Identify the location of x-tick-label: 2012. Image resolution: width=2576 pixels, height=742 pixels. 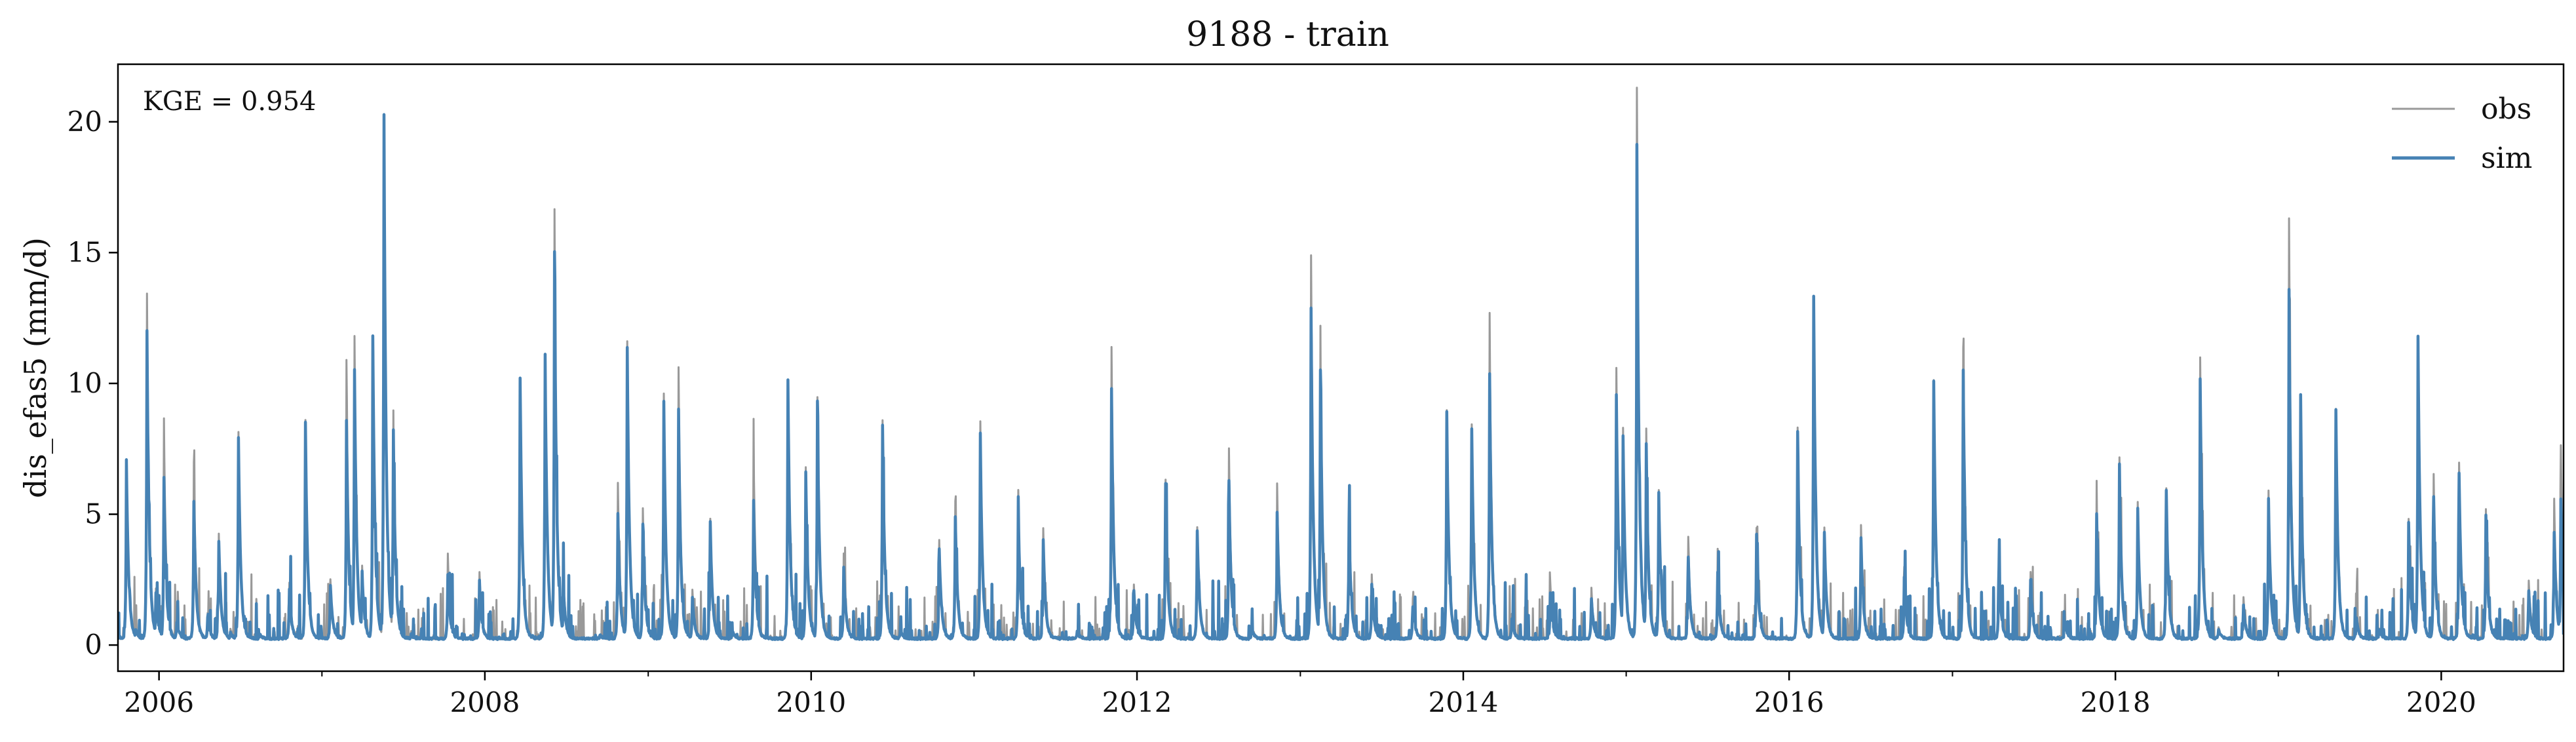
(1137, 702).